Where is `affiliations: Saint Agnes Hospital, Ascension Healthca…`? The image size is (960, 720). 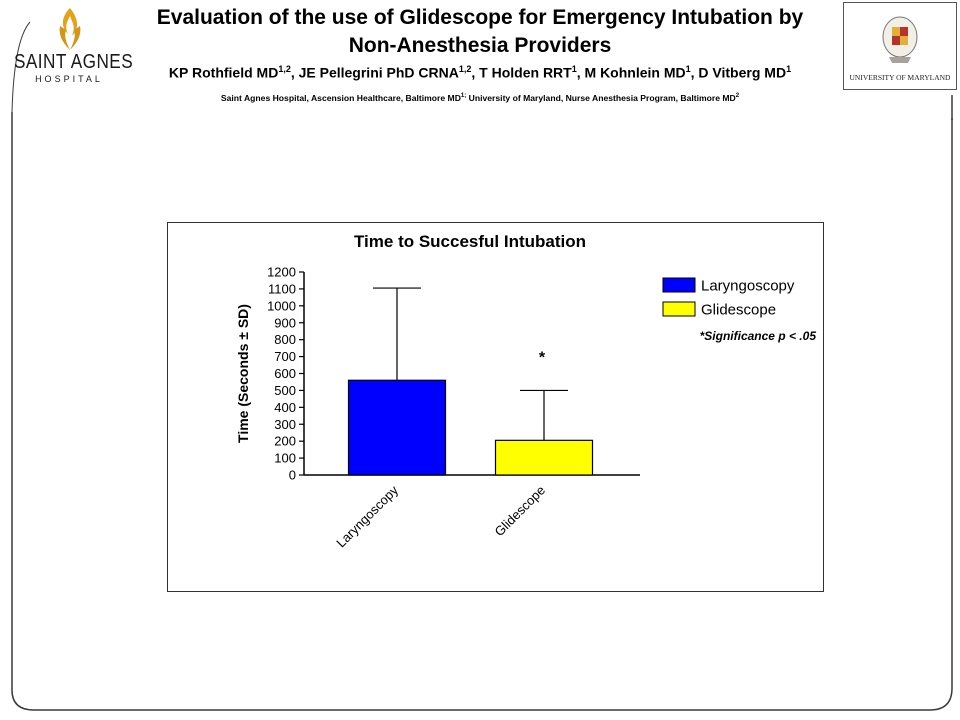 affiliations: Saint Agnes Hospital, Ascension Healthca… is located at coordinates (480, 98).